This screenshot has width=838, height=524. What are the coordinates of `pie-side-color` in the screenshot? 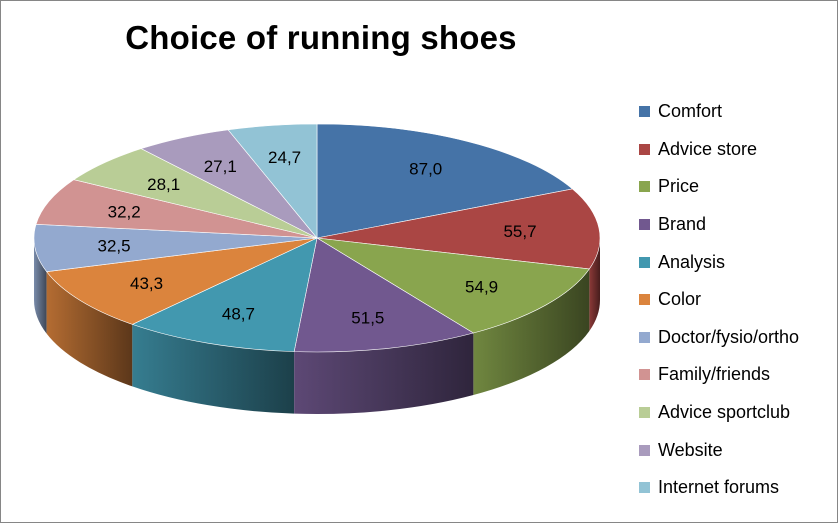 It's located at (89, 329).